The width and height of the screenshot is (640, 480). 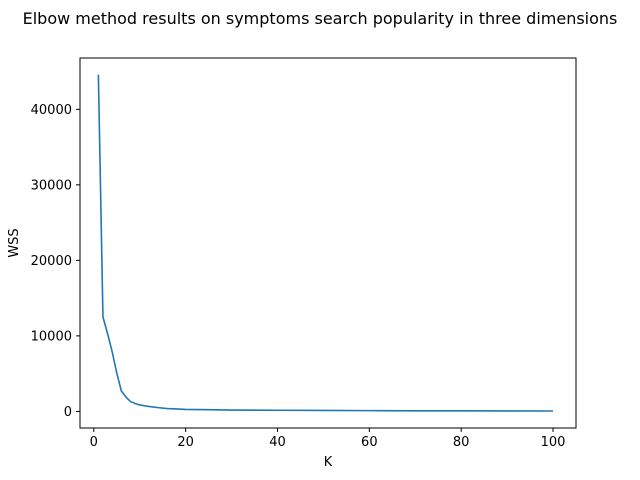 What do you see at coordinates (461, 442) in the screenshot?
I see `x-tick-label: 80` at bounding box center [461, 442].